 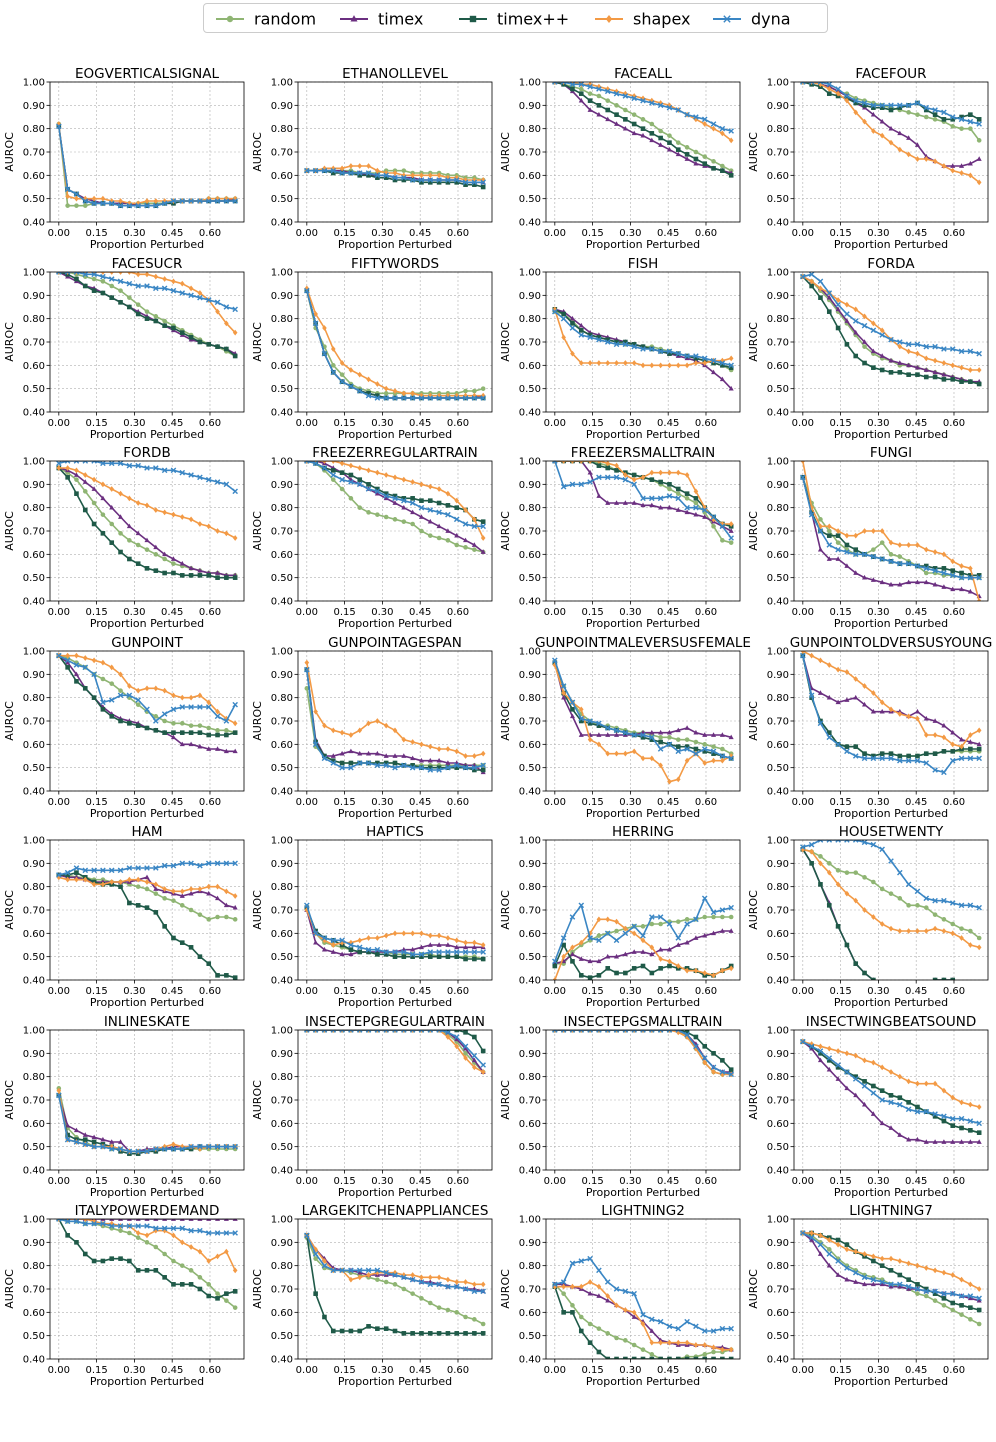 What do you see at coordinates (395, 74) in the screenshot?
I see `panel-title: ETHANOLLEVEL` at bounding box center [395, 74].